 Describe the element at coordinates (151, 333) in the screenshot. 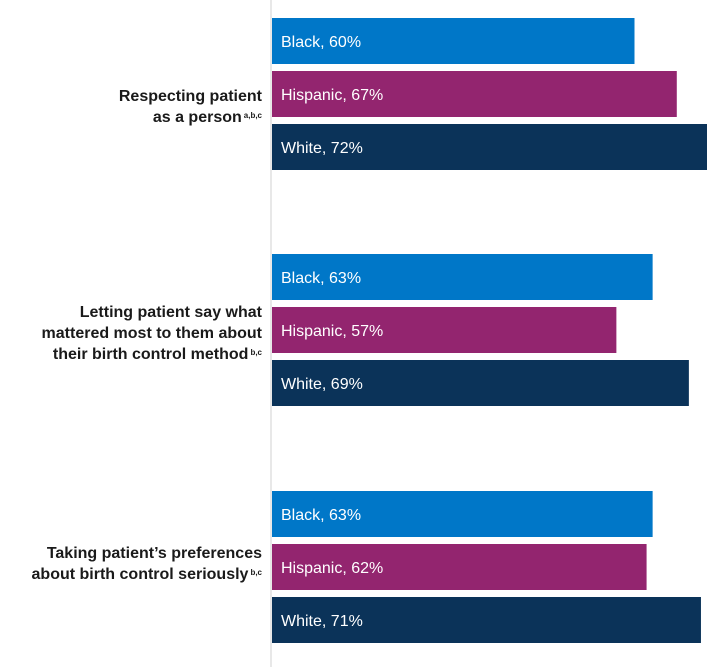

I see `category-label-line: mattered most to them about` at that location.